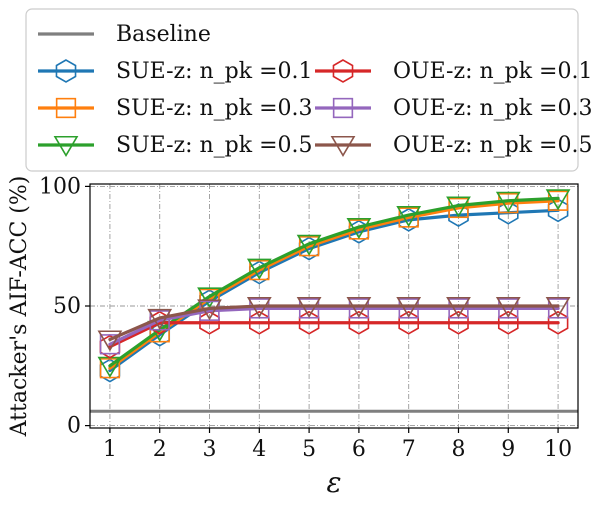 The height and width of the screenshot is (506, 591). I want to click on x-tick-label-1: 1, so click(110, 449).